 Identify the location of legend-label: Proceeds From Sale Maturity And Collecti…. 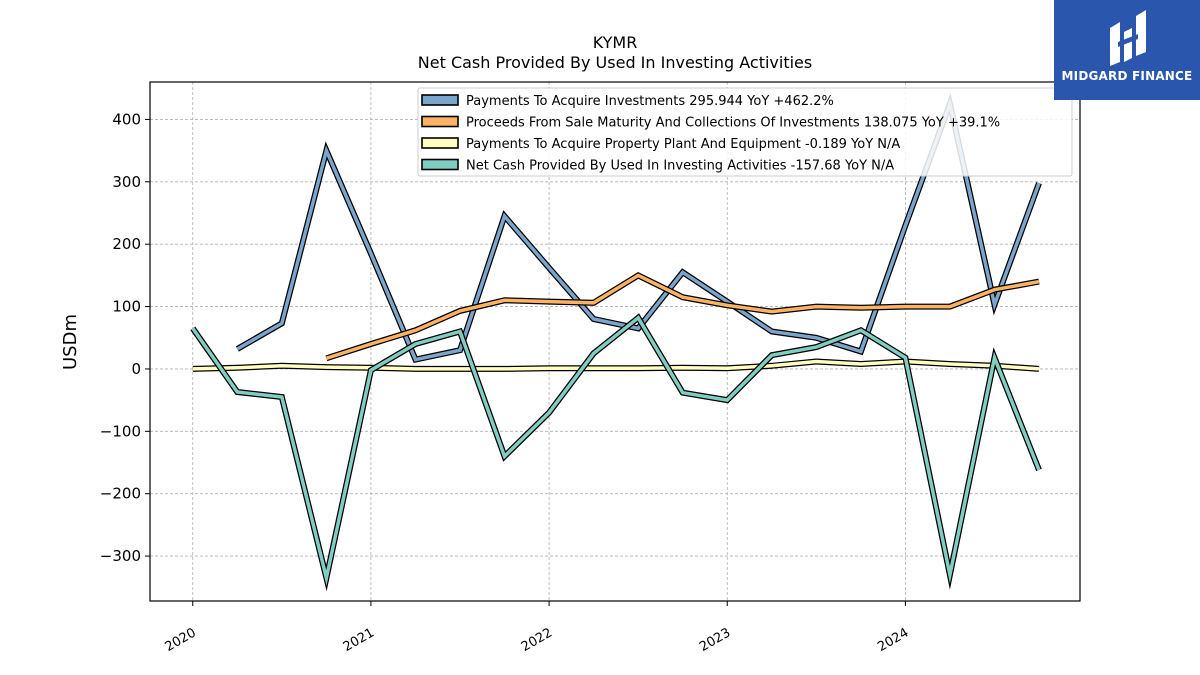
(733, 123).